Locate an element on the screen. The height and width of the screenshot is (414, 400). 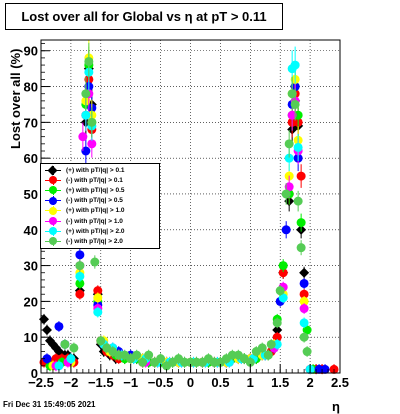
y-tick-label: 20 is located at coordinates (31, 301).